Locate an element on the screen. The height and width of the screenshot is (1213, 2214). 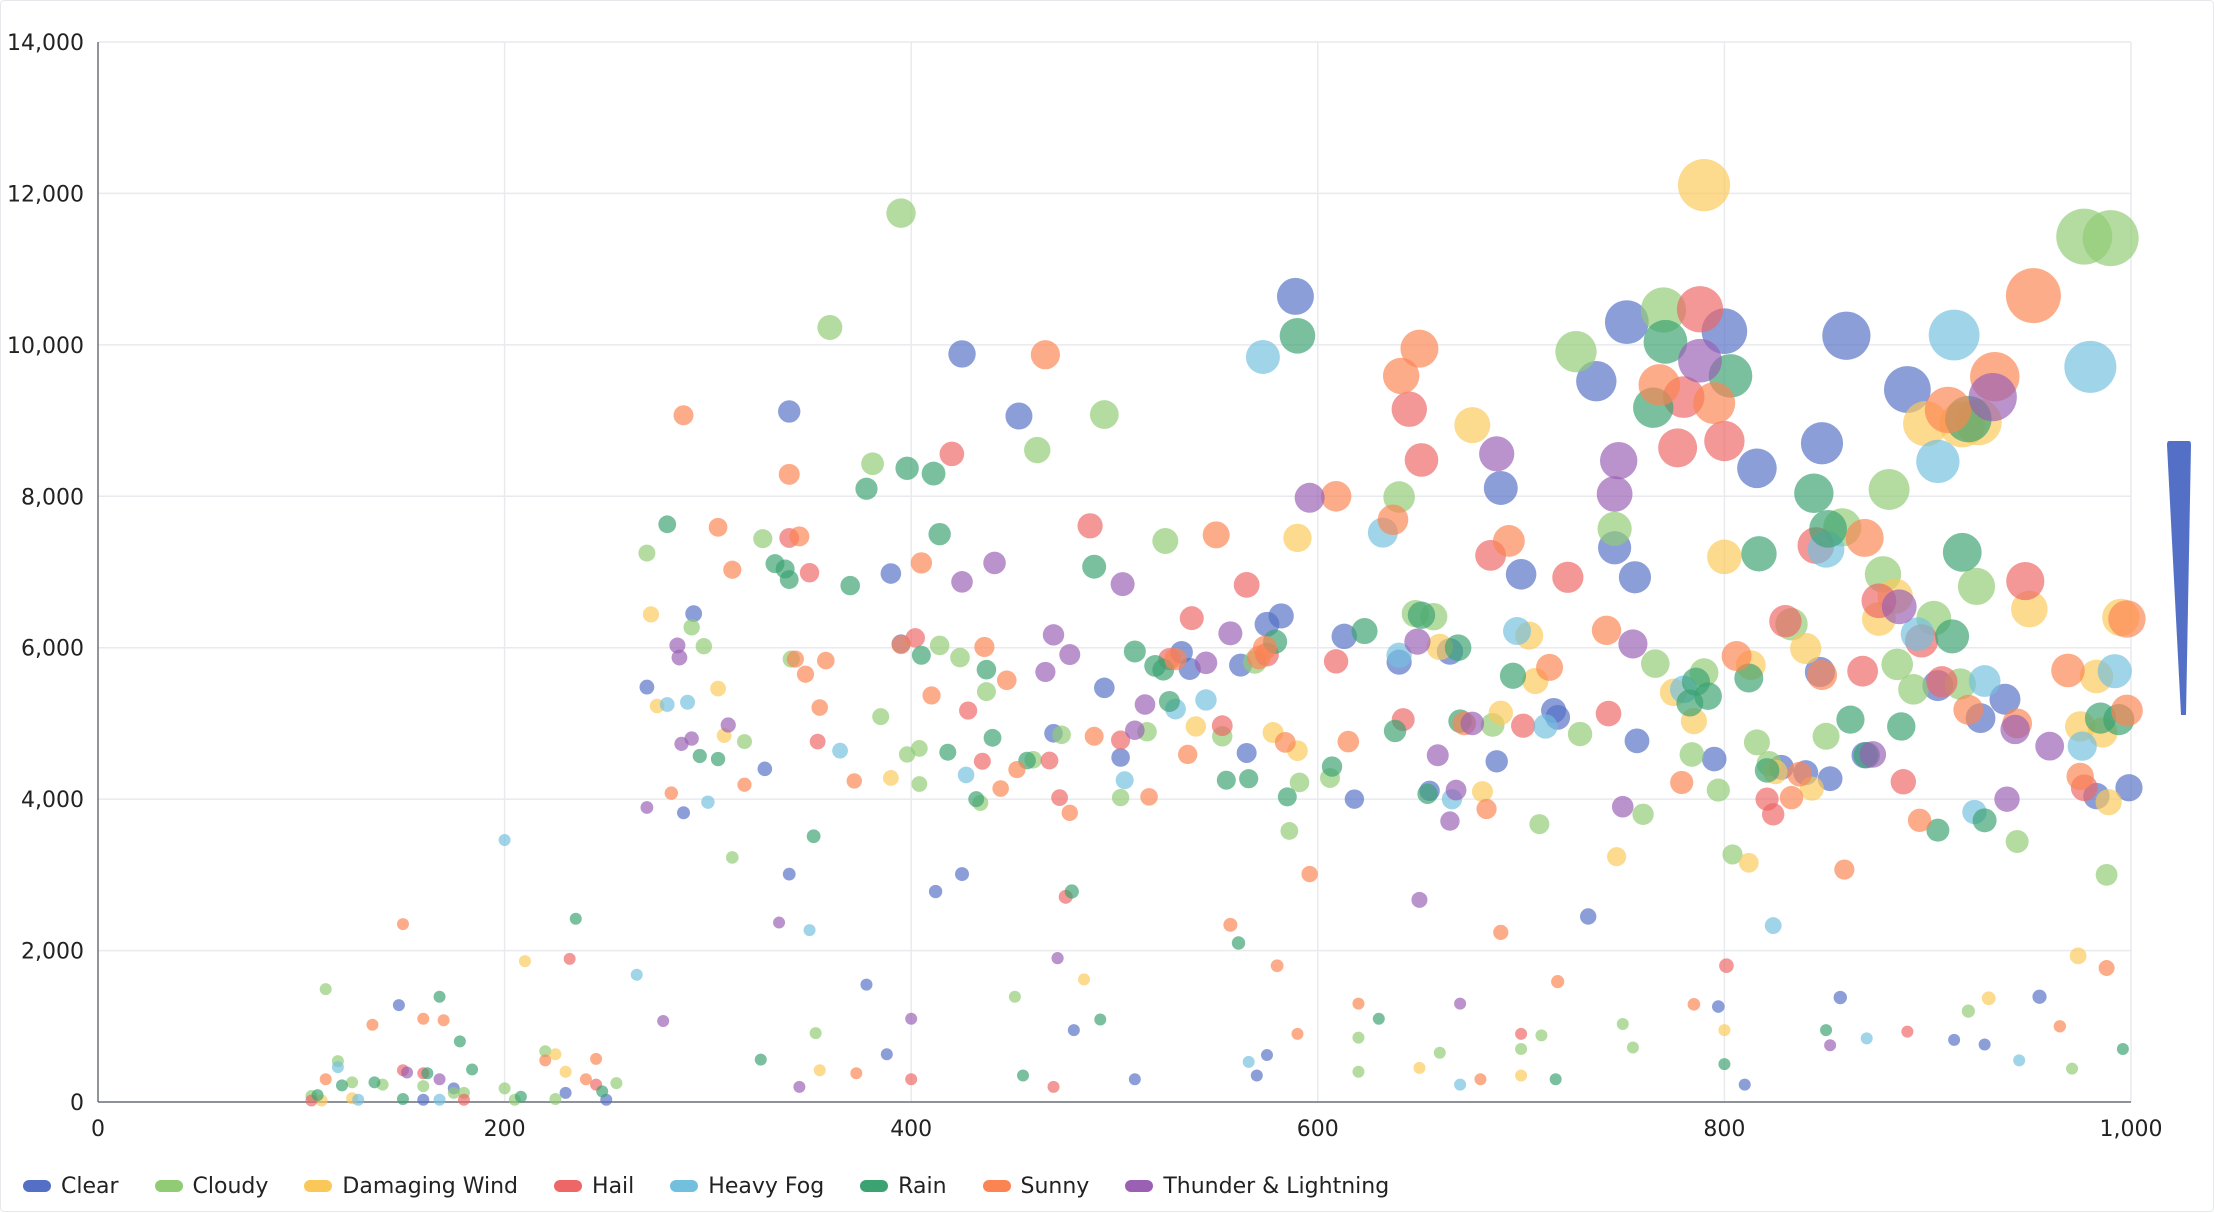
zoom-slider-handle-shape is located at coordinates (2179, 578).